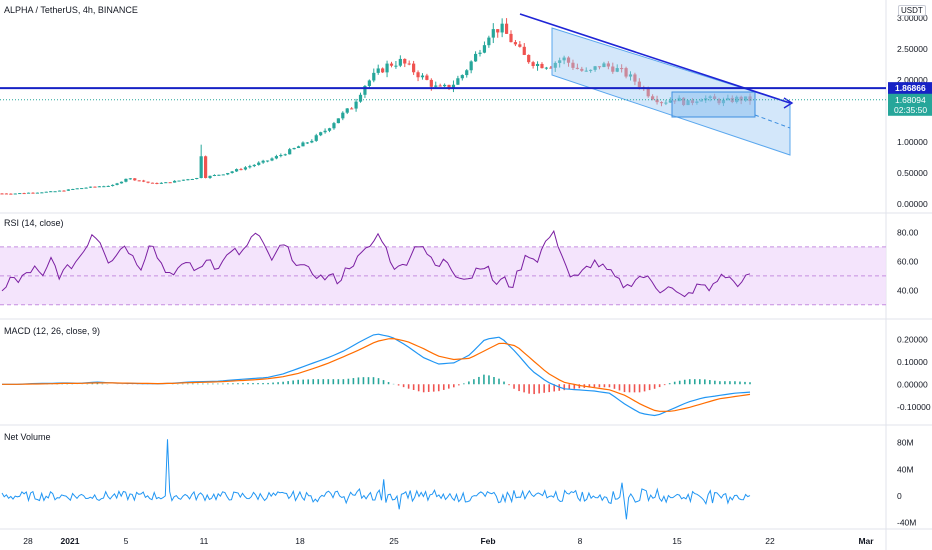 Image resolution: width=932 pixels, height=550 pixels. I want to click on time-axis-tick: Feb, so click(487, 541).